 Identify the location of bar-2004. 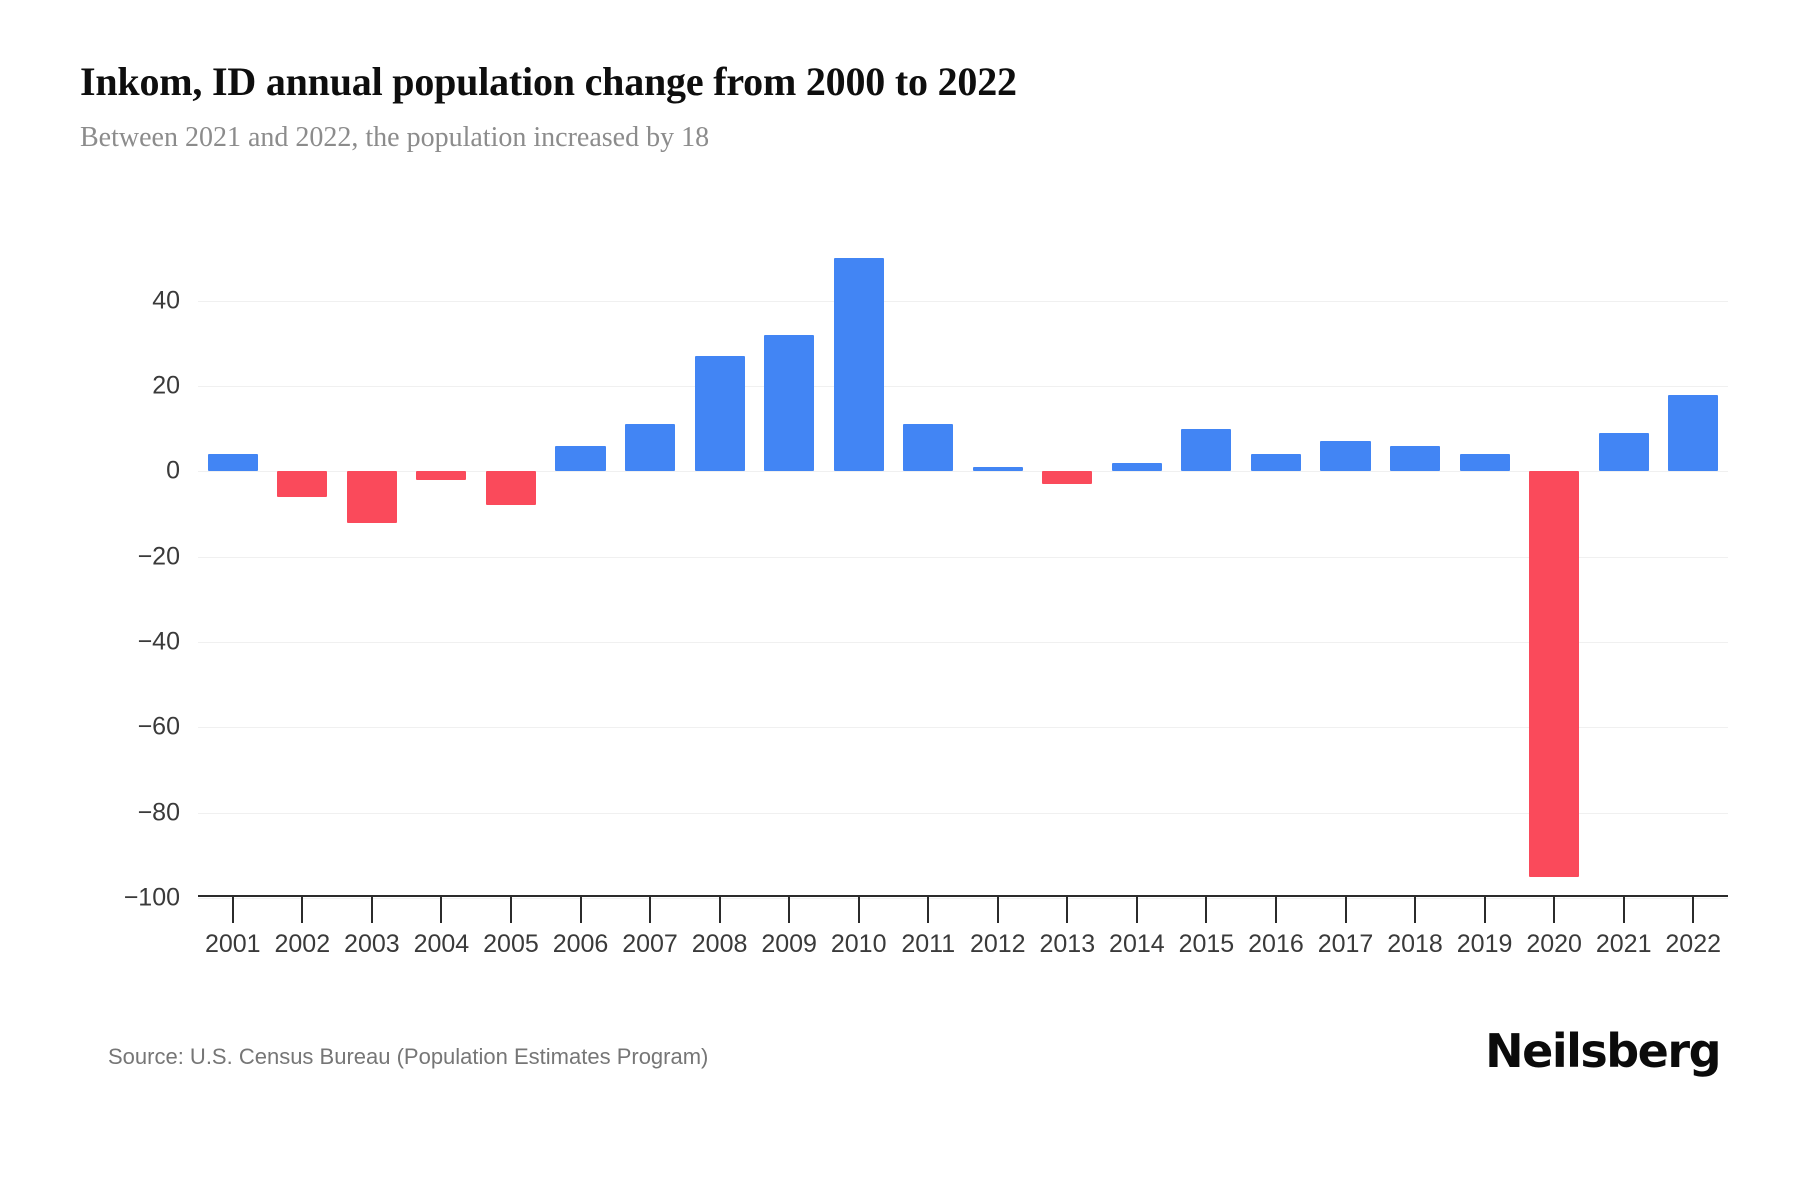
(441, 475).